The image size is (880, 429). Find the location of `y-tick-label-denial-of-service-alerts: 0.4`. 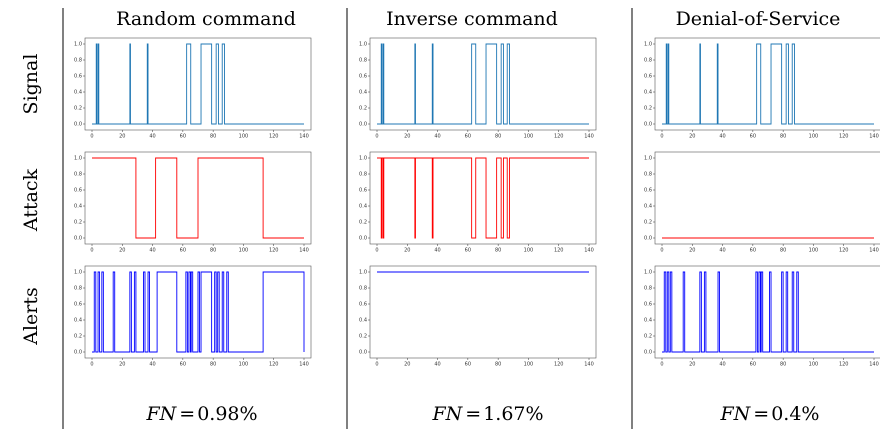

y-tick-label-denial-of-service-alerts: 0.4 is located at coordinates (648, 321).